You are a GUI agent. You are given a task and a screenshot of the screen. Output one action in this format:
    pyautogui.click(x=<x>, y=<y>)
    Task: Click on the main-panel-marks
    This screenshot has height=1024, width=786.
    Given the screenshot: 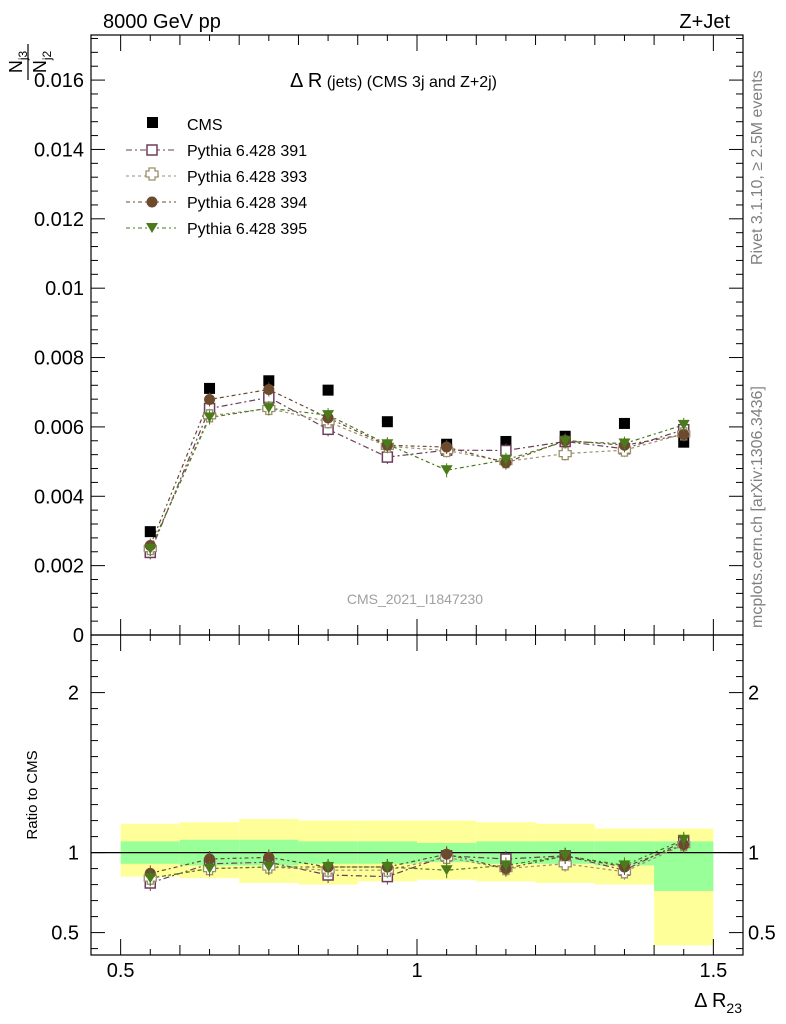 What is the action you would take?
    pyautogui.click(x=417, y=467)
    